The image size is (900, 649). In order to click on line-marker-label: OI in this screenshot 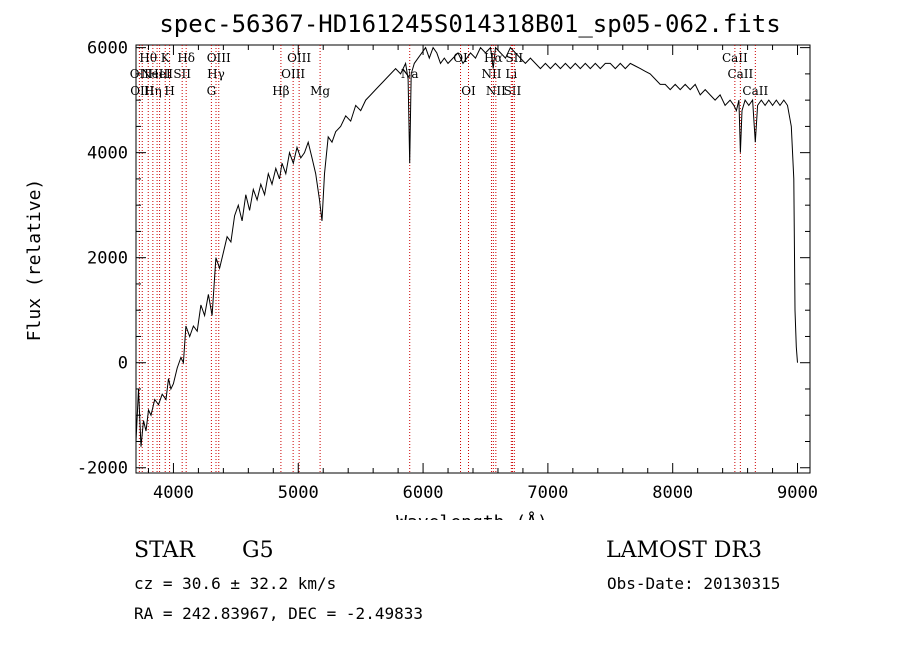, I will do `click(468, 91)`.